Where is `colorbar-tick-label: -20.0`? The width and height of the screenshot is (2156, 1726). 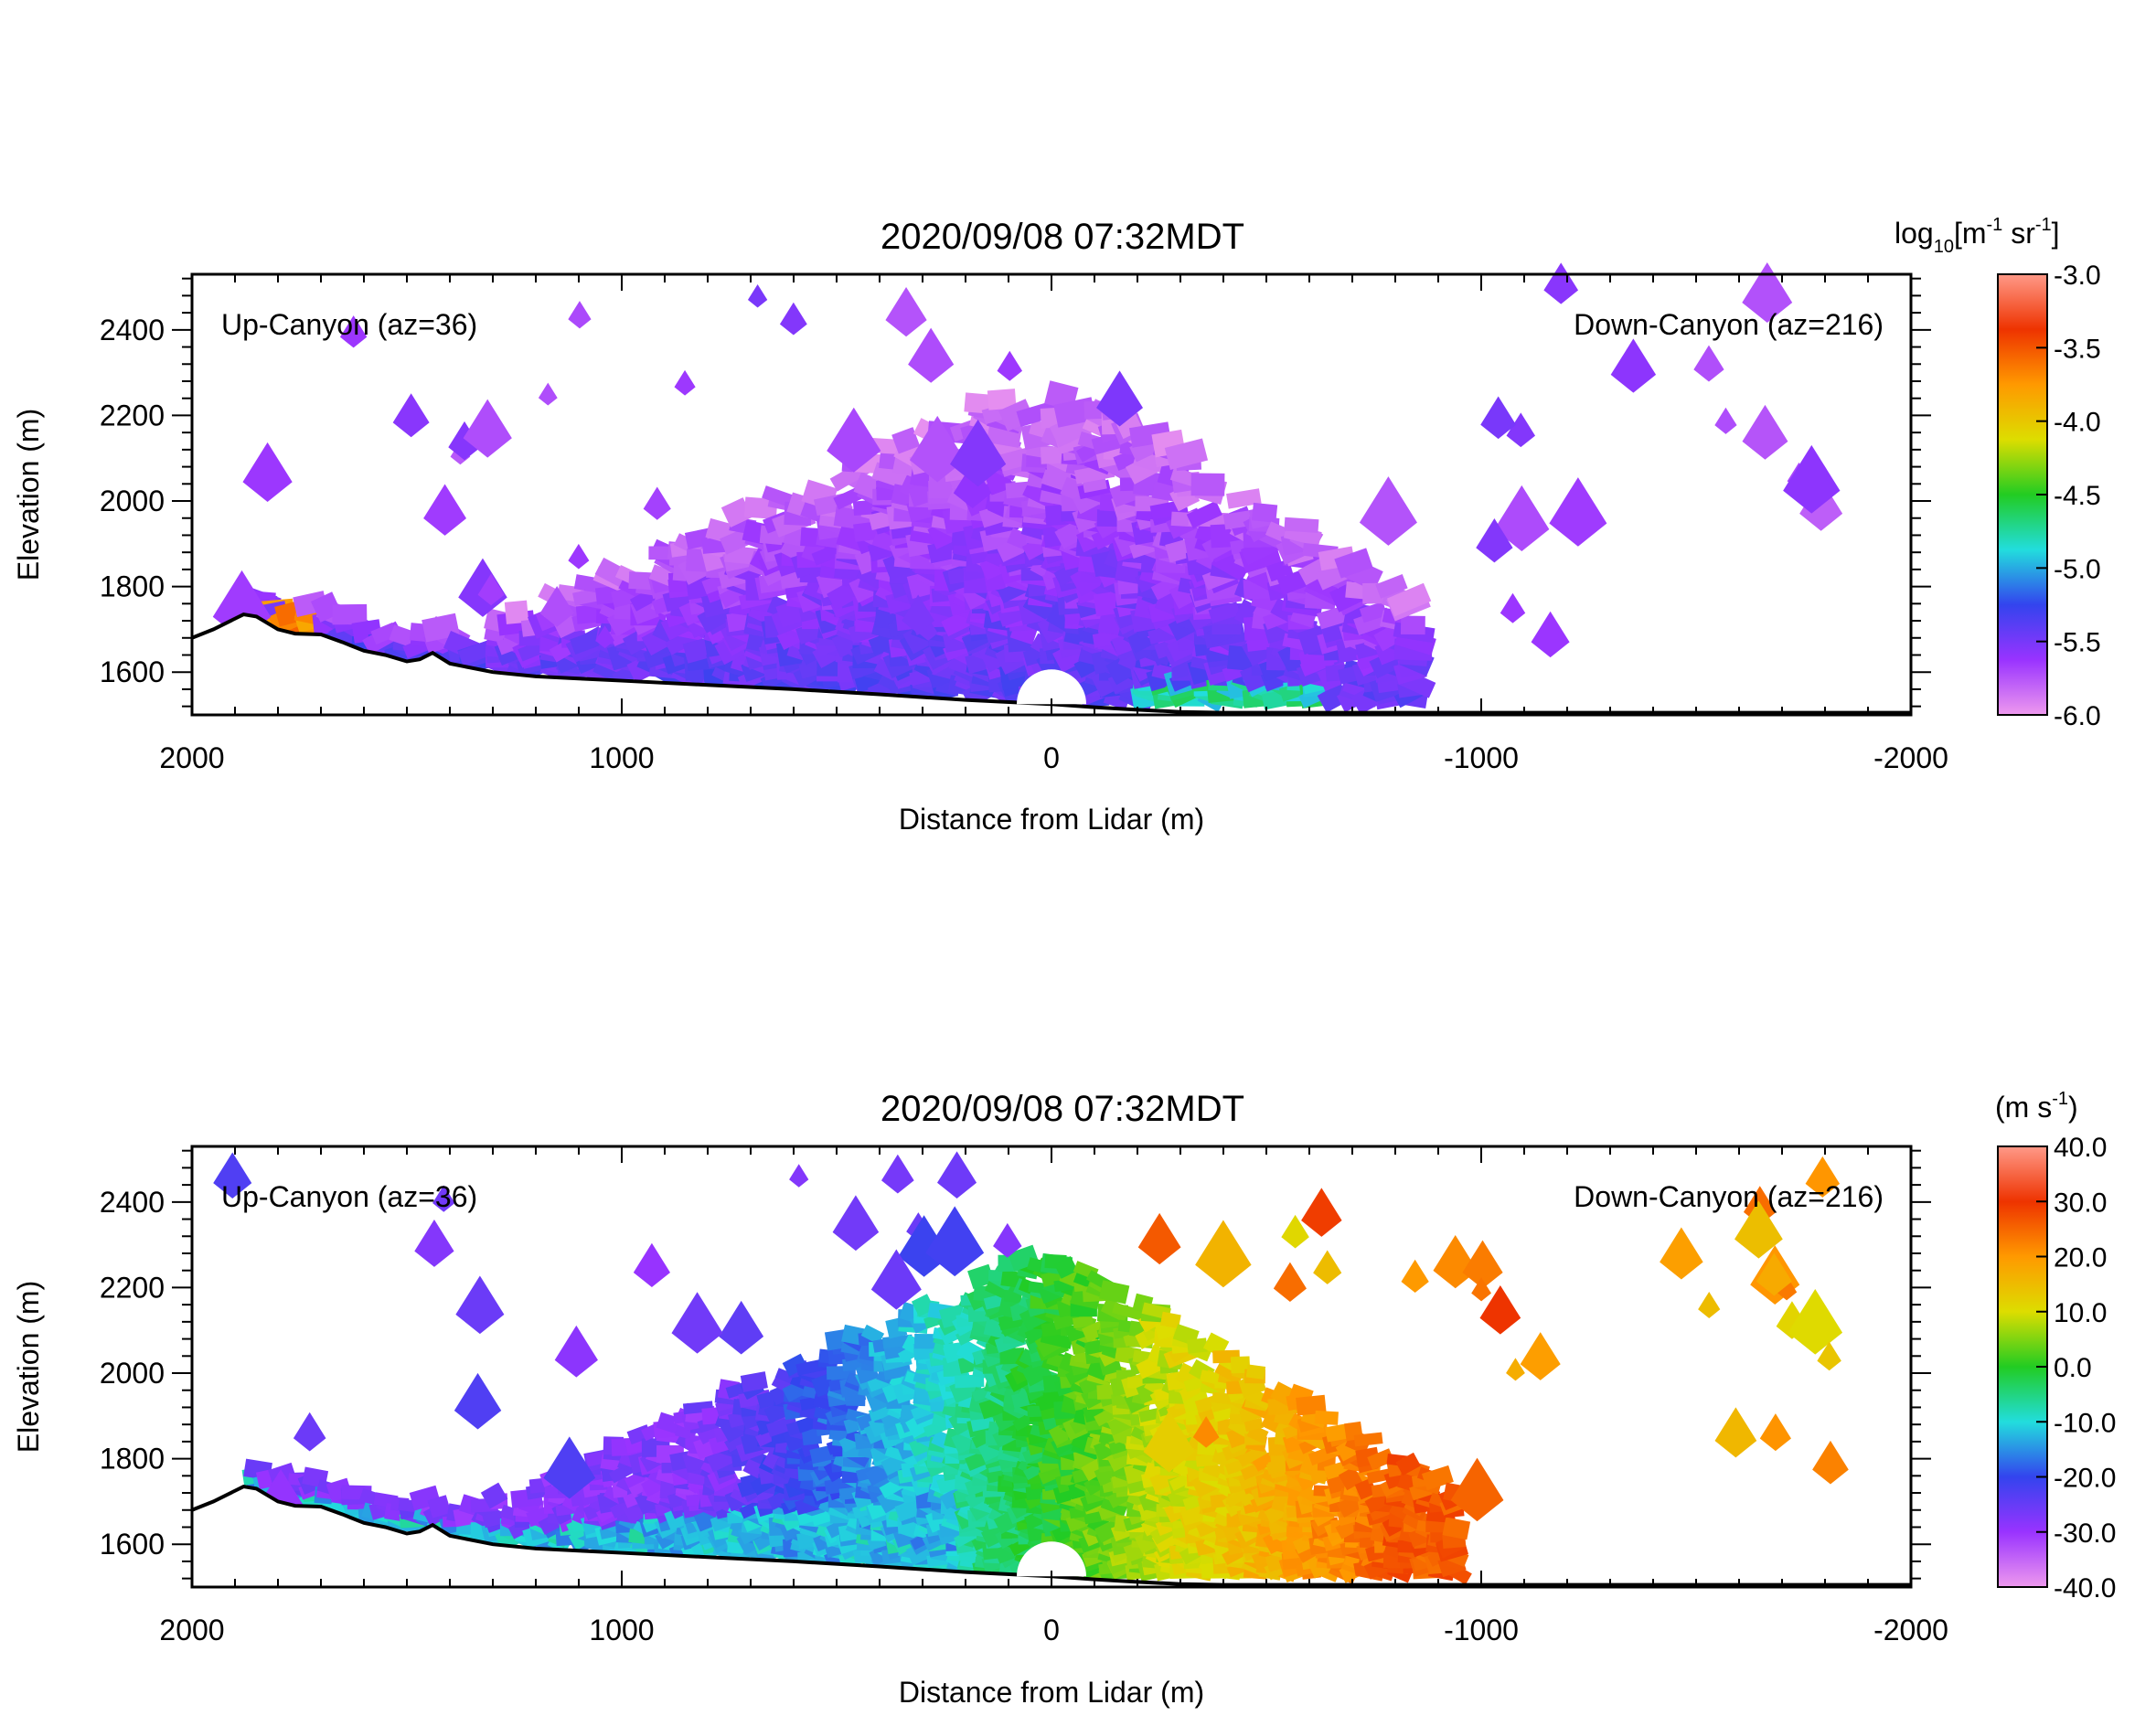
colorbar-tick-label: -20.0 is located at coordinates (2085, 1479).